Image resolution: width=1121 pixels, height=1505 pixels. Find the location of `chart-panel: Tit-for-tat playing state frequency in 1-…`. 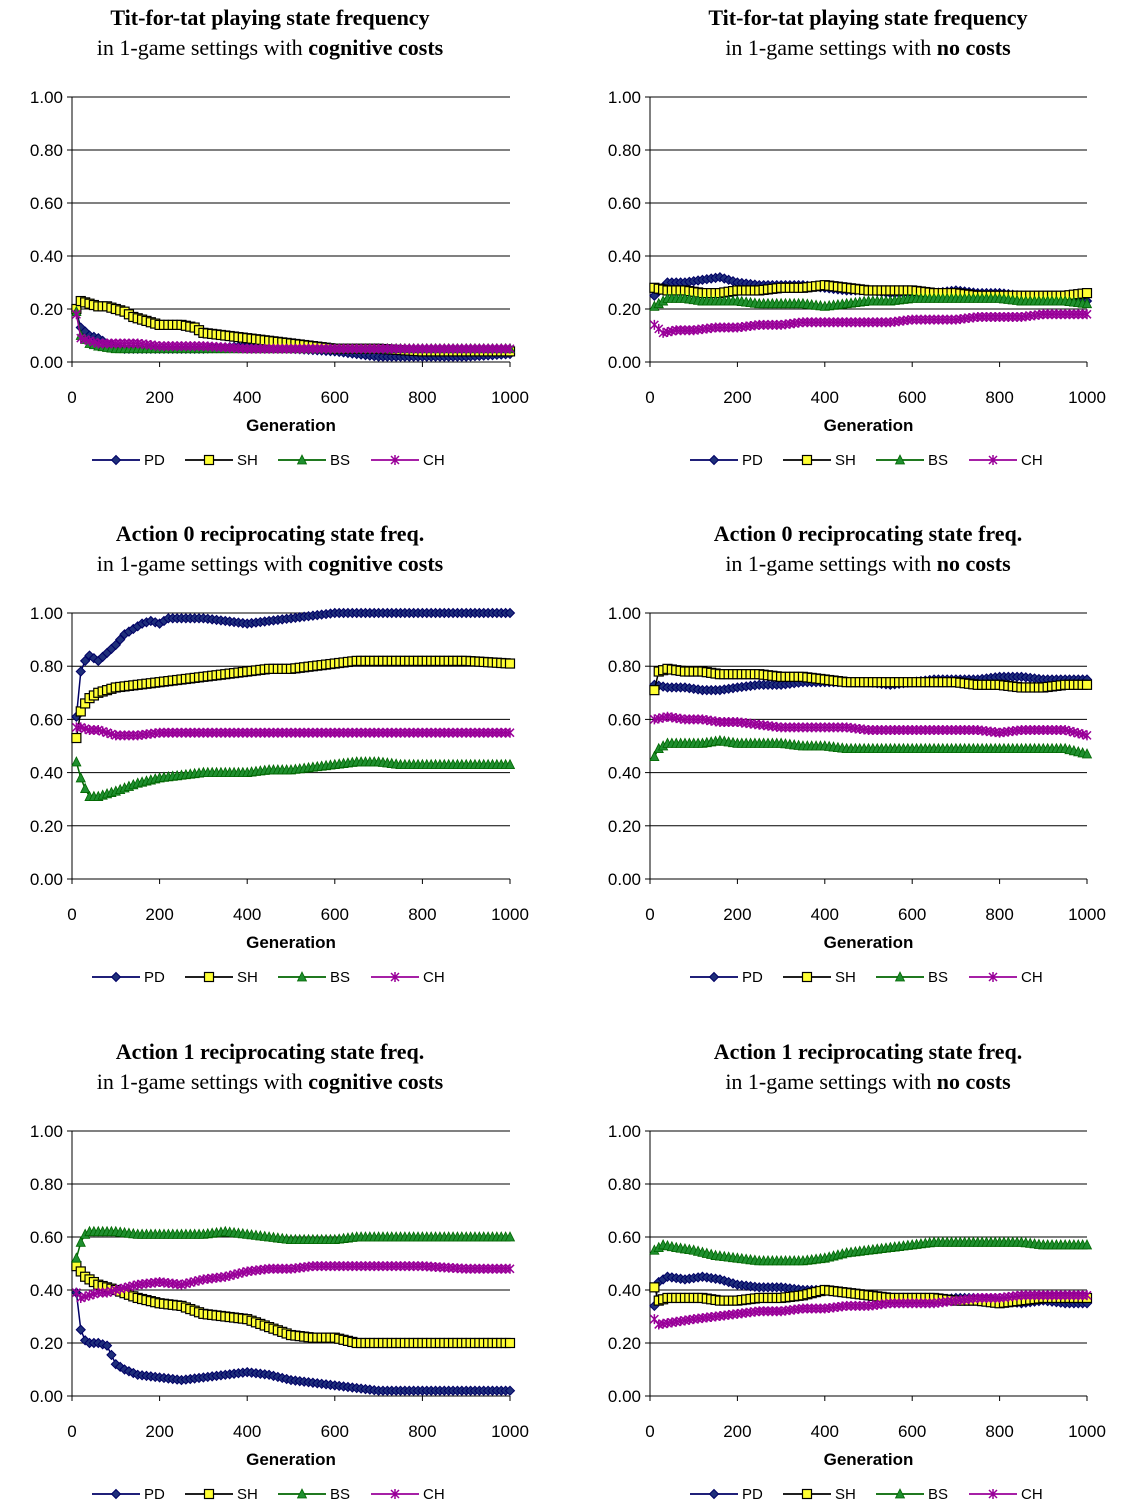

chart-panel: Tit-for-tat playing state frequency in 1-… is located at coordinates (857, 237).